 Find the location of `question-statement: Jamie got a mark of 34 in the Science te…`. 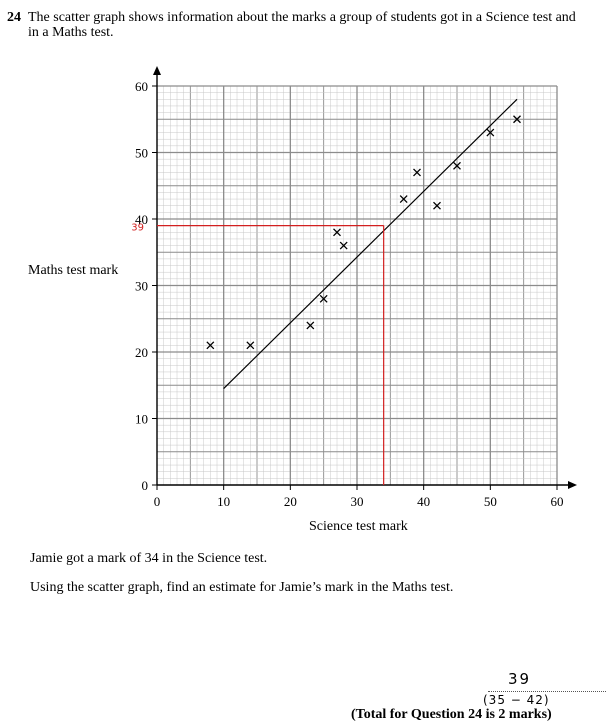

question-statement: Jamie got a mark of 34 in the Science te… is located at coordinates (149, 558).